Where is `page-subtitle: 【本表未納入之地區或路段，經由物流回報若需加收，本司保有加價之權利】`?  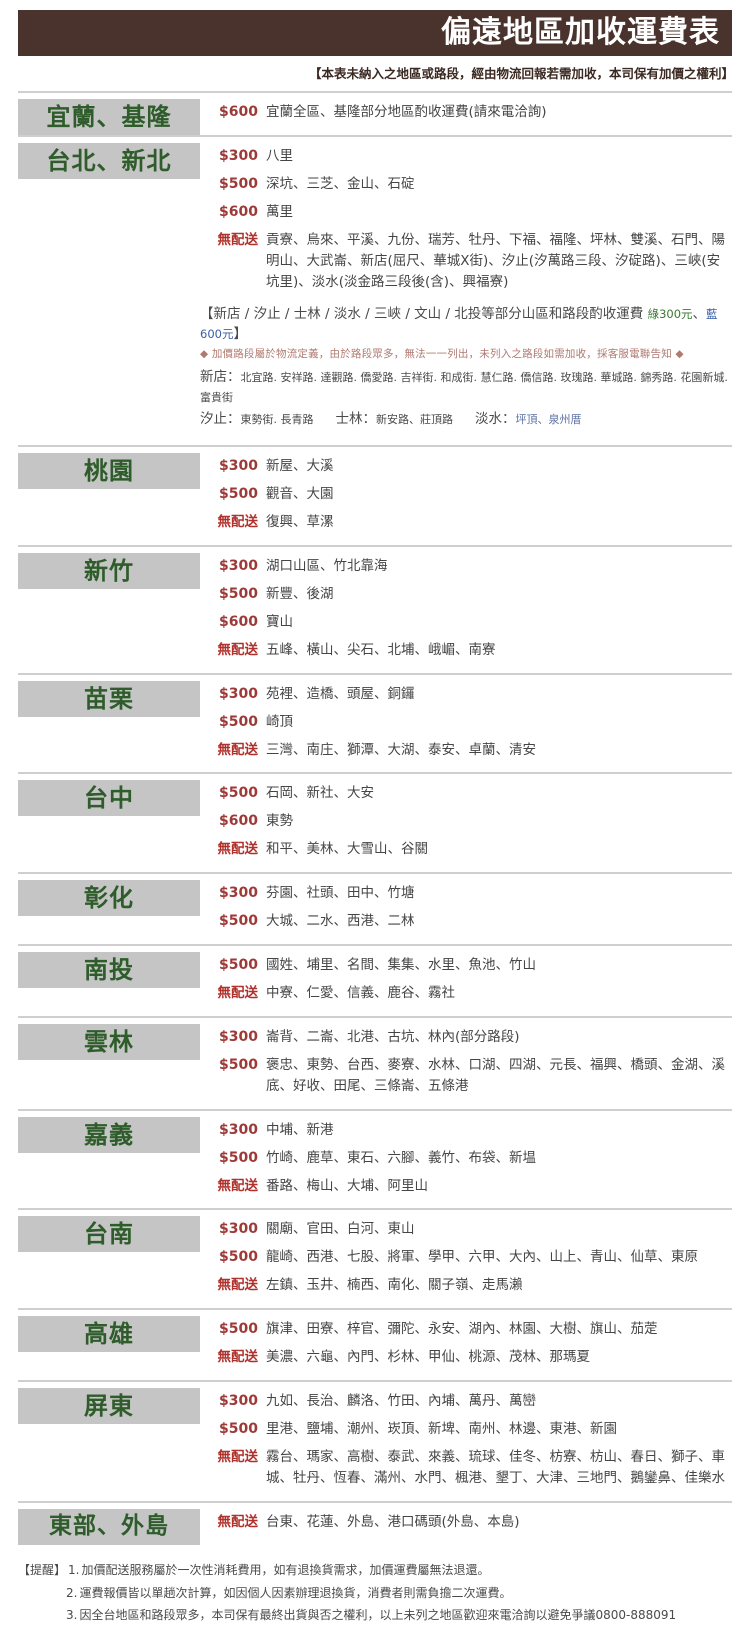 page-subtitle: 【本表未納入之地區或路段，經由物流回報若需加收，本司保有加價之權利】 is located at coordinates (521, 73).